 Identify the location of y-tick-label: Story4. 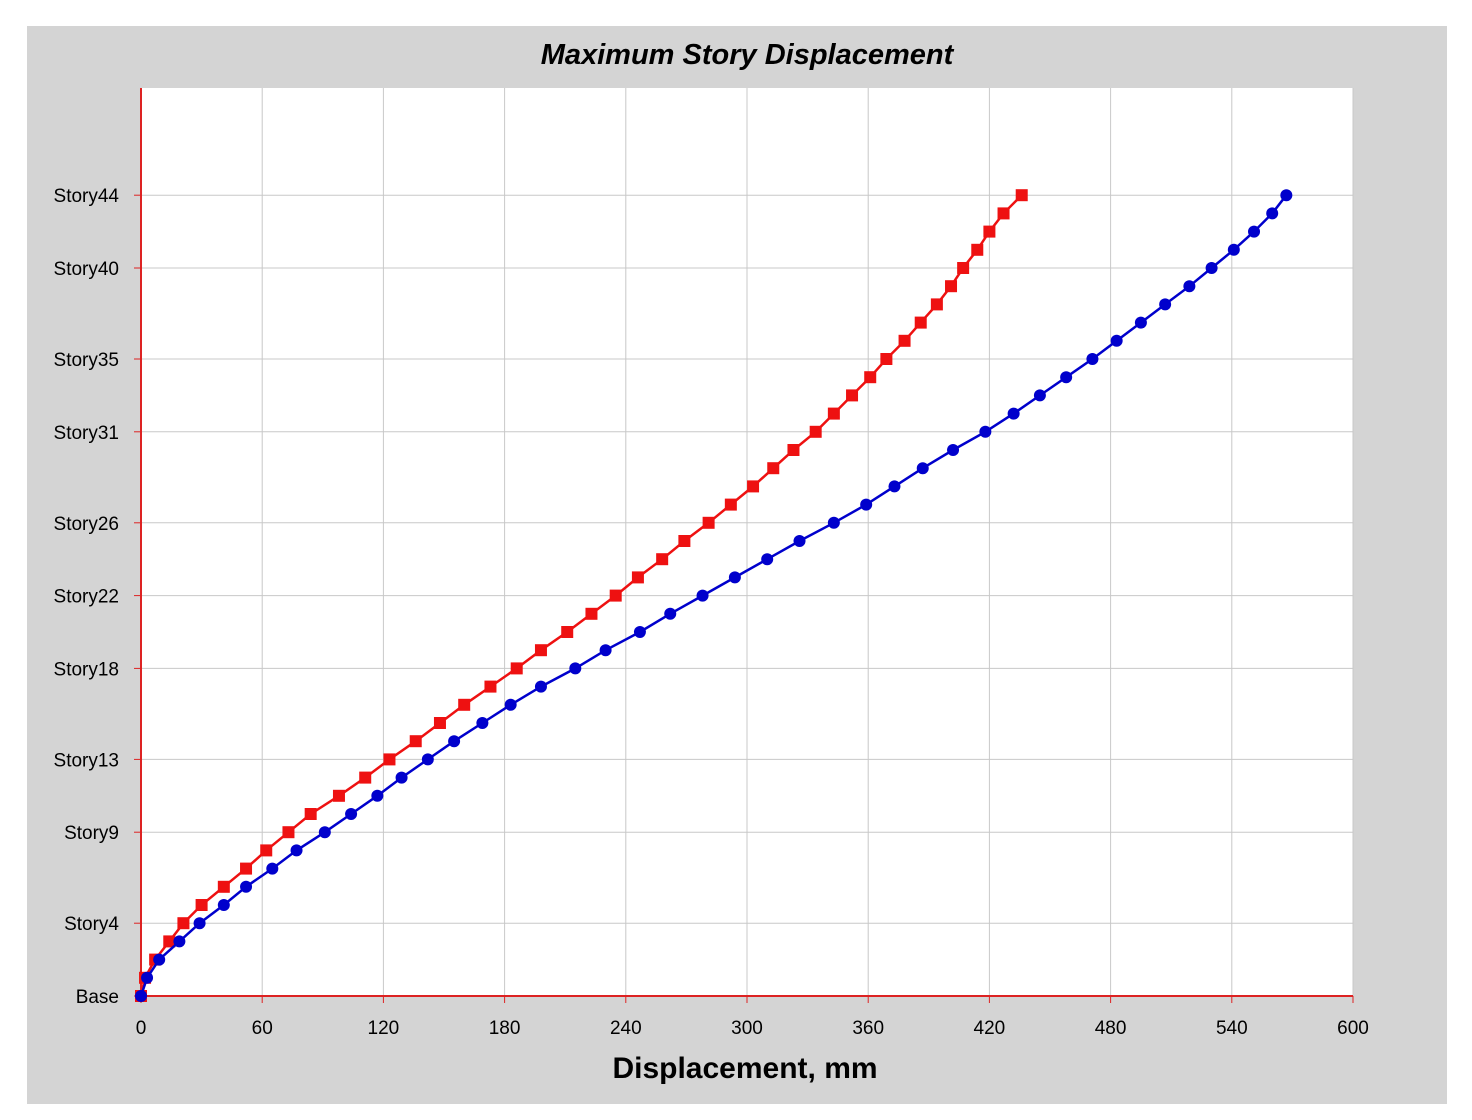
(91, 924).